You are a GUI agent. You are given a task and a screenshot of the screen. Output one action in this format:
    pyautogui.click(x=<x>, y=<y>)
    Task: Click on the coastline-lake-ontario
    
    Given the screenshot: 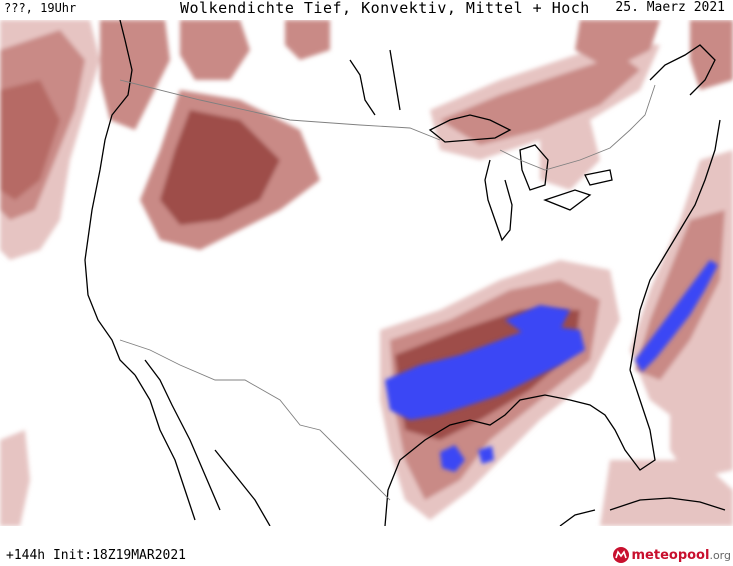 What is the action you would take?
    pyautogui.click(x=598, y=177)
    